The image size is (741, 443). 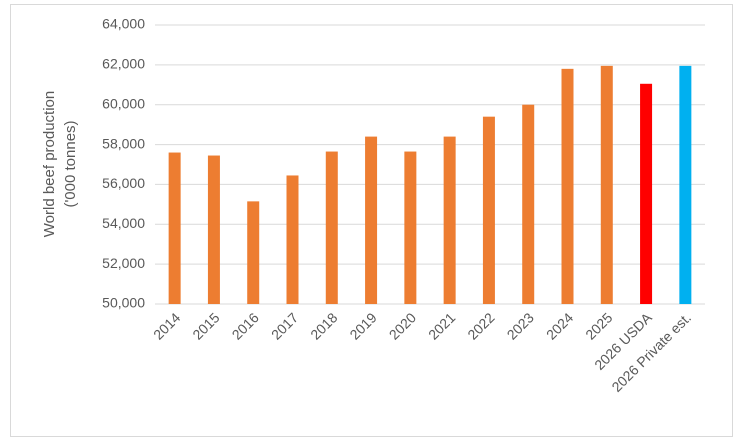 I want to click on y-tick-label: 54,000, so click(x=123, y=223).